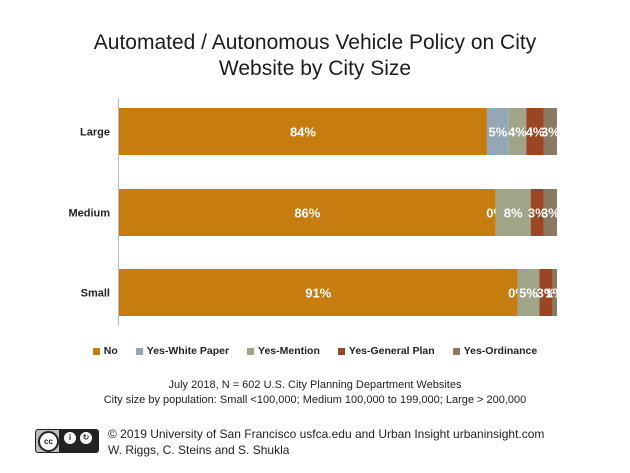 The height and width of the screenshot is (473, 630). Describe the element at coordinates (95, 294) in the screenshot. I see `category-label: Small` at that location.